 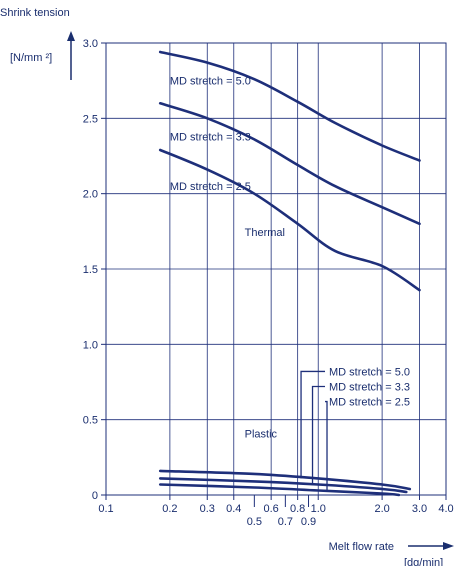 I want to click on y-tick-label: 2.5, so click(x=90, y=119).